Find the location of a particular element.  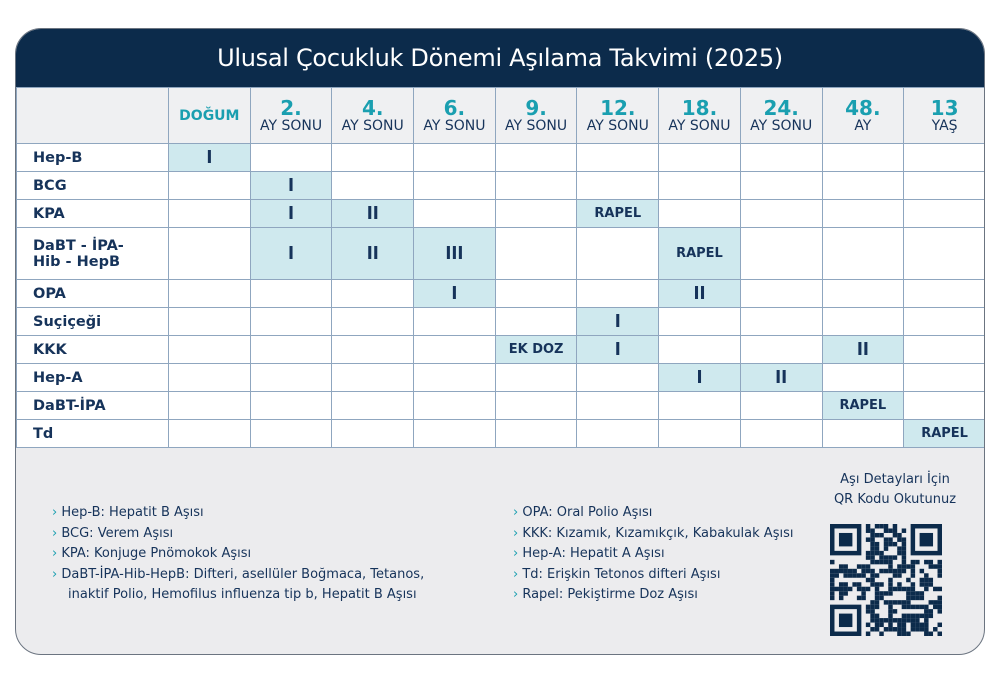

legend-item: Hep-A: Hepatit A Aşısı is located at coordinates (653, 554).